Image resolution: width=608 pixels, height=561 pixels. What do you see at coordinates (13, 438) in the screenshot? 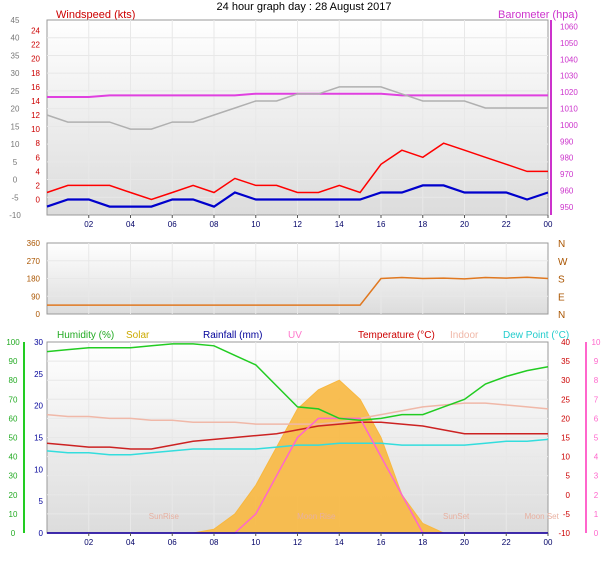
I see `humidity-tick-label: 50` at bounding box center [13, 438].